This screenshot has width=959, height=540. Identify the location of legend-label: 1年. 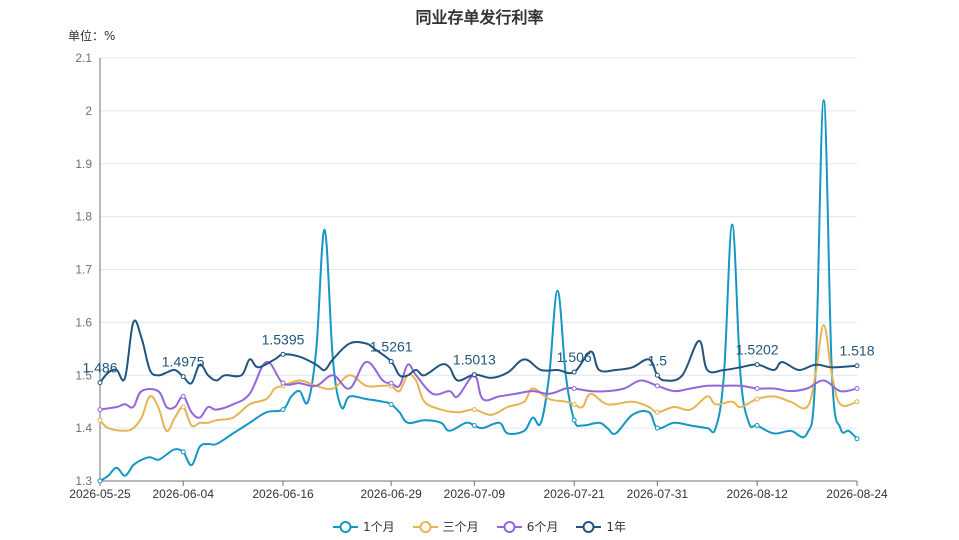
(616, 527).